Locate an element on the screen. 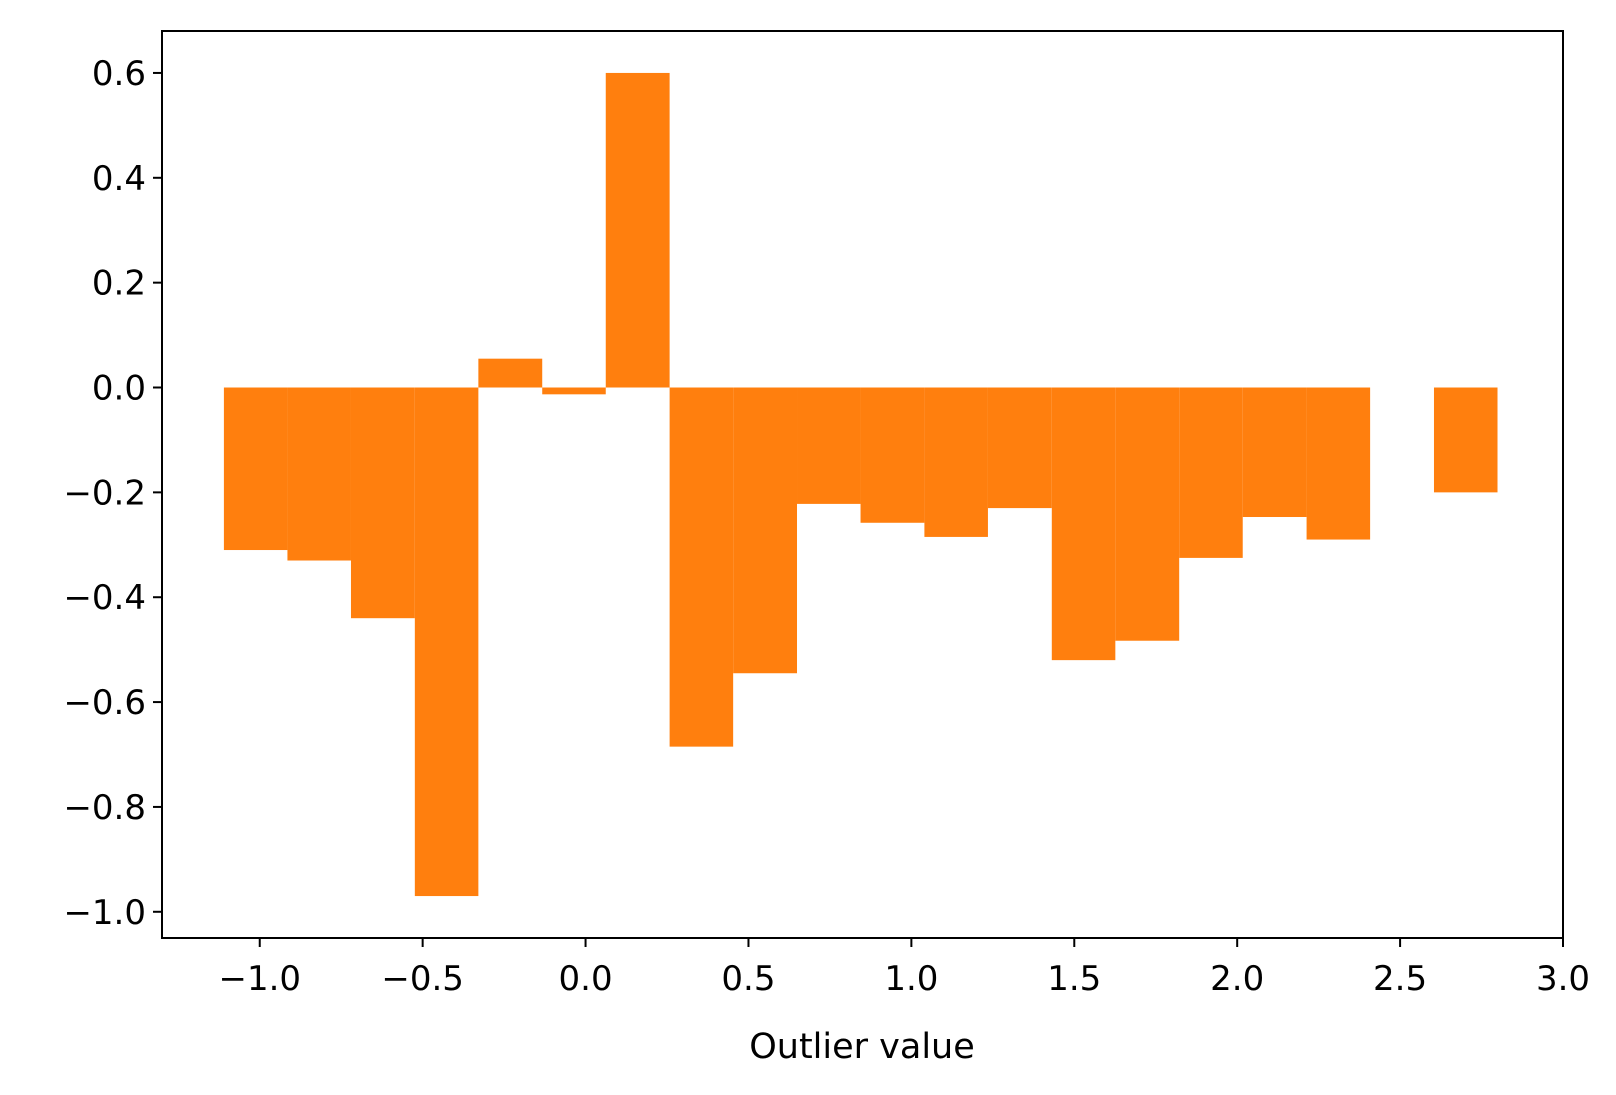 Image resolution: width=1616 pixels, height=1095 pixels. x-axis-ticks: −1.0 −0.5 0.0 0.5 1.0 1.5 2.0 2.5 3.0 is located at coordinates (904, 968).